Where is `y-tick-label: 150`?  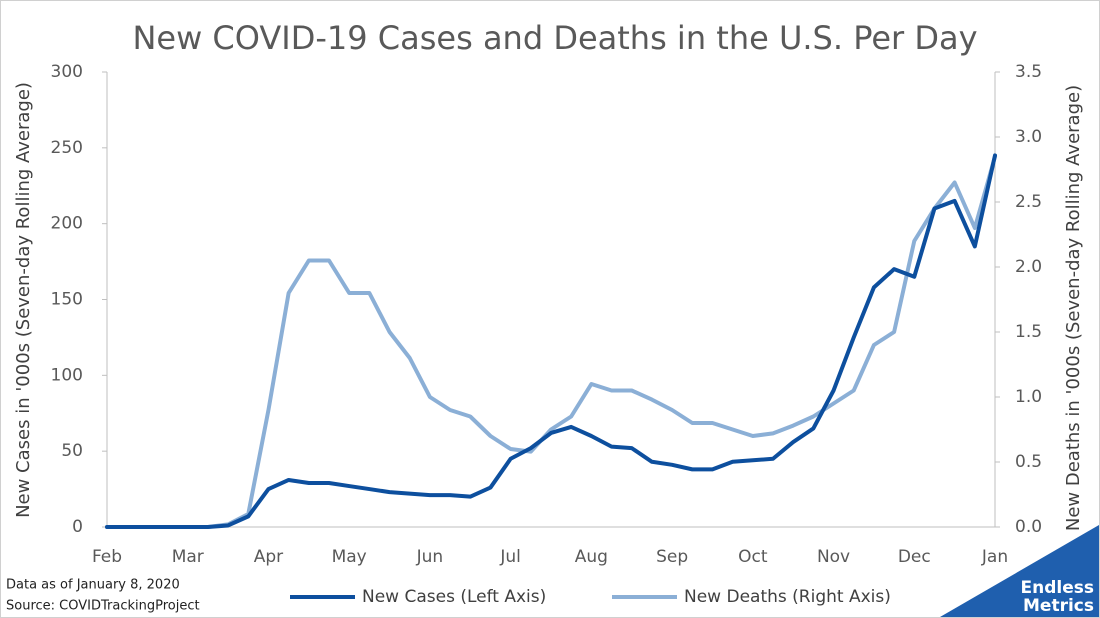
y-tick-label: 150 is located at coordinates (67, 300).